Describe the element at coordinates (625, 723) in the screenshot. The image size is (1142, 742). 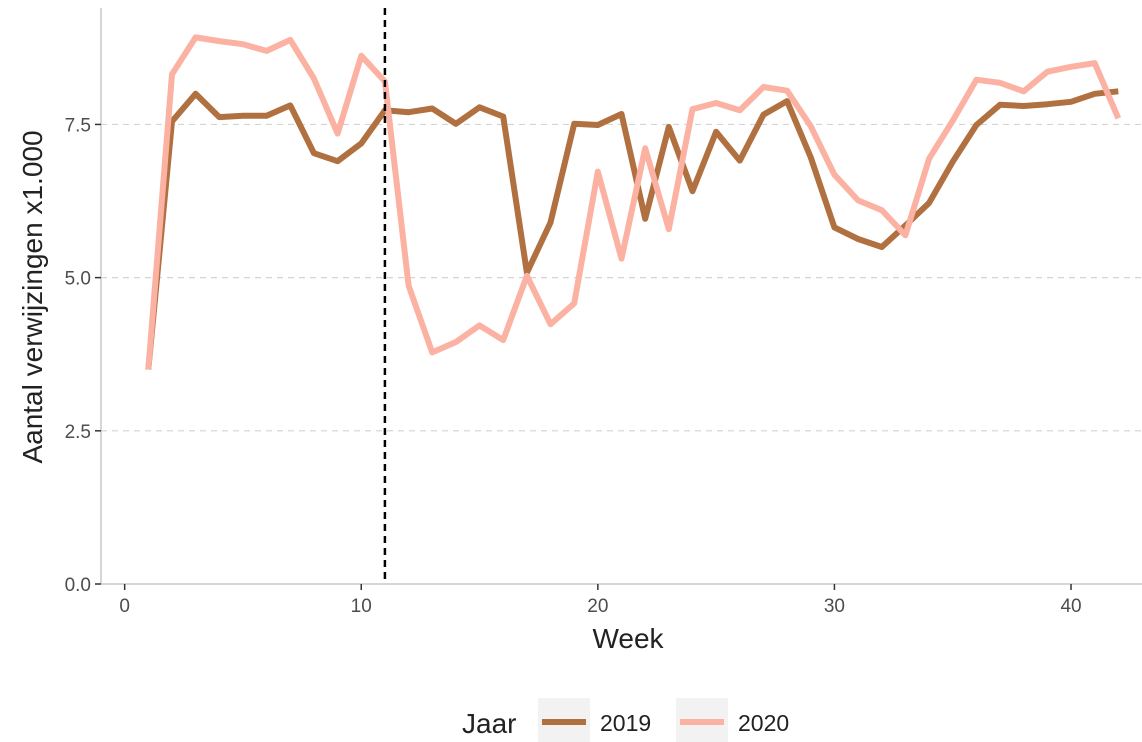
I see `legend-label-2019: 2019` at that location.